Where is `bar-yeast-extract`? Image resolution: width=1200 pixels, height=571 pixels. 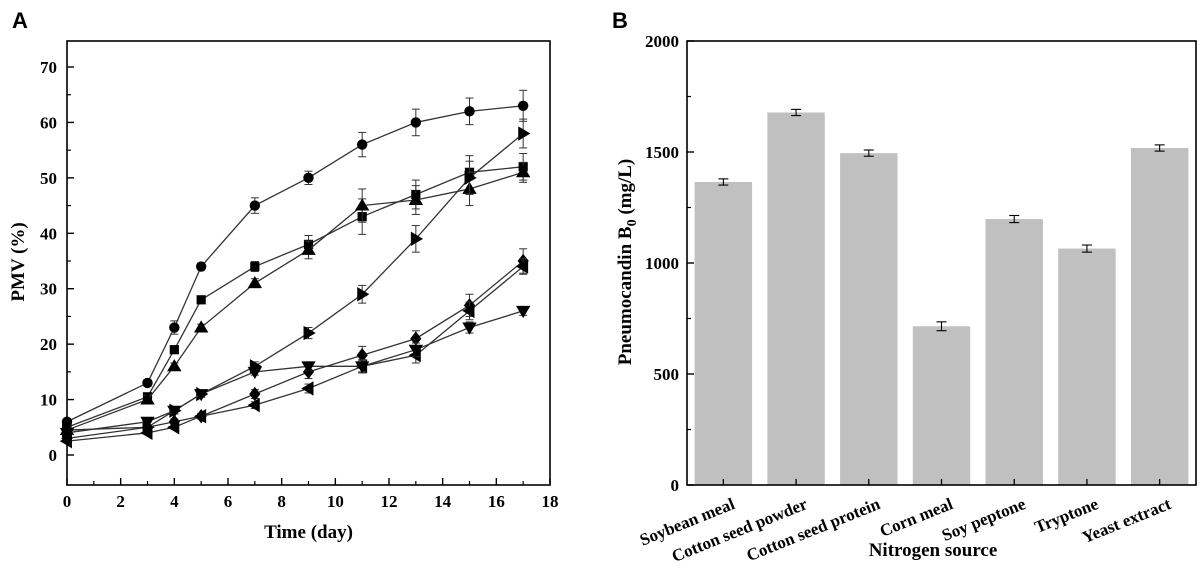
bar-yeast-extract is located at coordinates (1159, 316).